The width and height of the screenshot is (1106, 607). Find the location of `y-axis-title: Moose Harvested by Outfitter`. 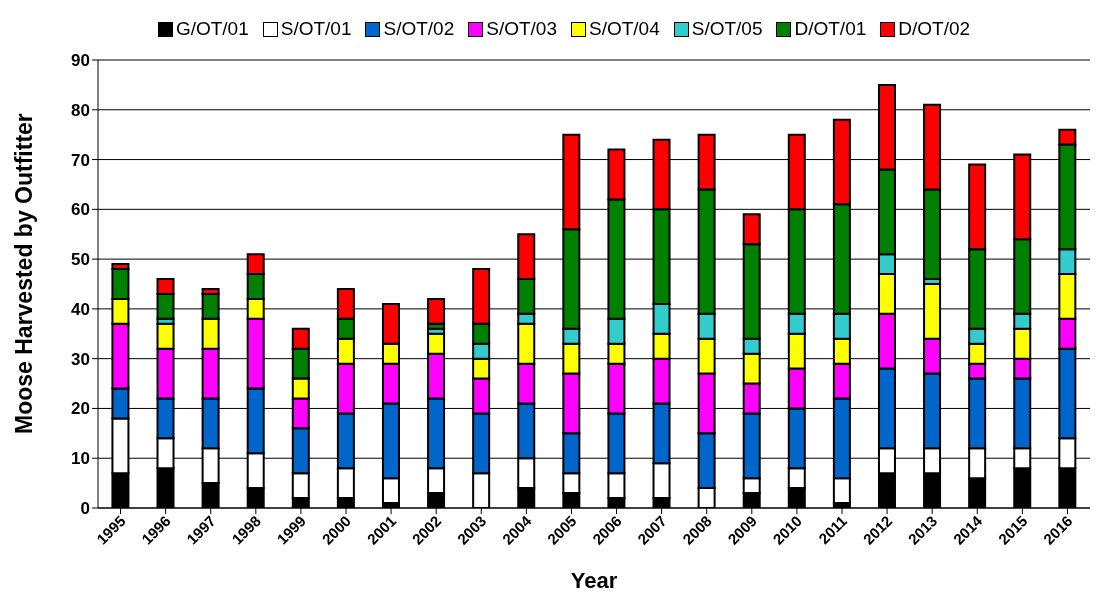

y-axis-title: Moose Harvested by Outfitter is located at coordinates (24, 273).